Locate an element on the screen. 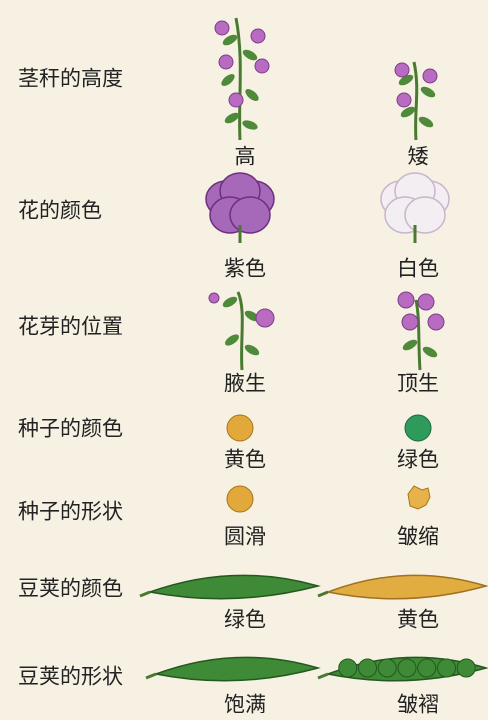  trait-label: 茎秆的高度 is located at coordinates (70, 79).